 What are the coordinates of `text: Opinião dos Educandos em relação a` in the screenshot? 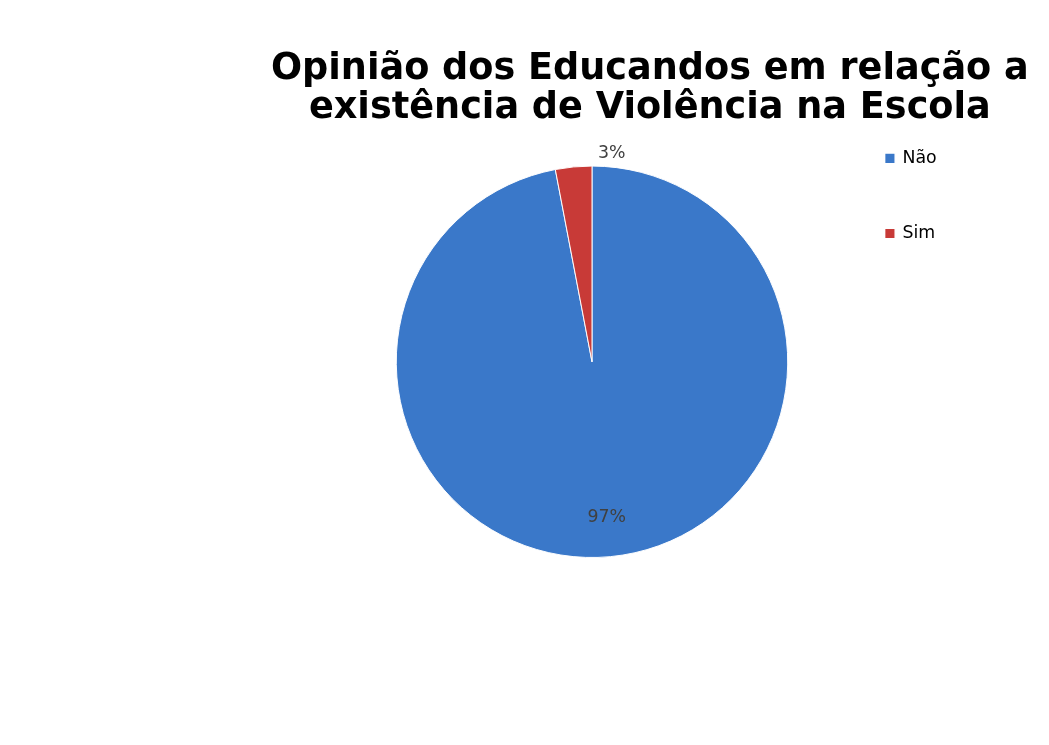 It's located at (649, 67).